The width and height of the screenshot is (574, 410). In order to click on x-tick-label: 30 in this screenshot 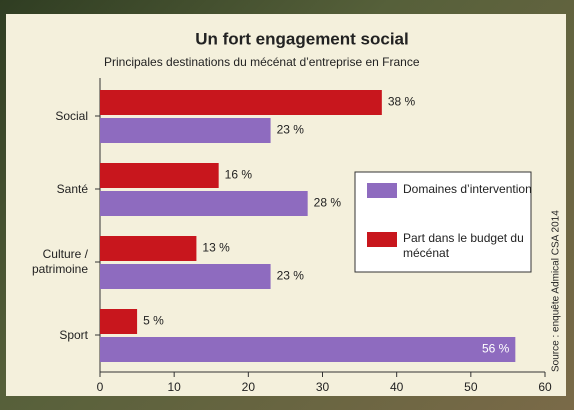, I will do `click(323, 387)`.